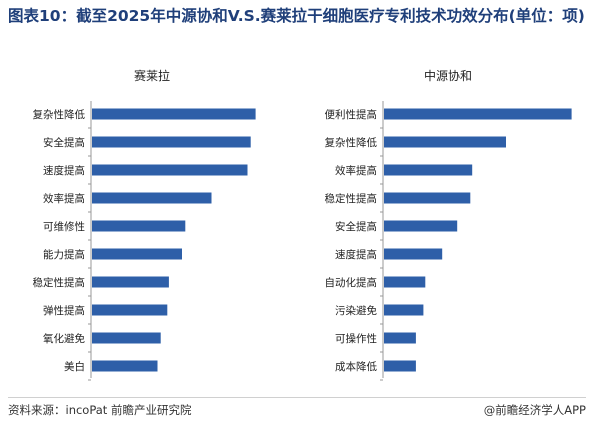 Image resolution: width=594 pixels, height=429 pixels. What do you see at coordinates (448, 75) in the screenshot?
I see `panel-title: 中源协和` at bounding box center [448, 75].